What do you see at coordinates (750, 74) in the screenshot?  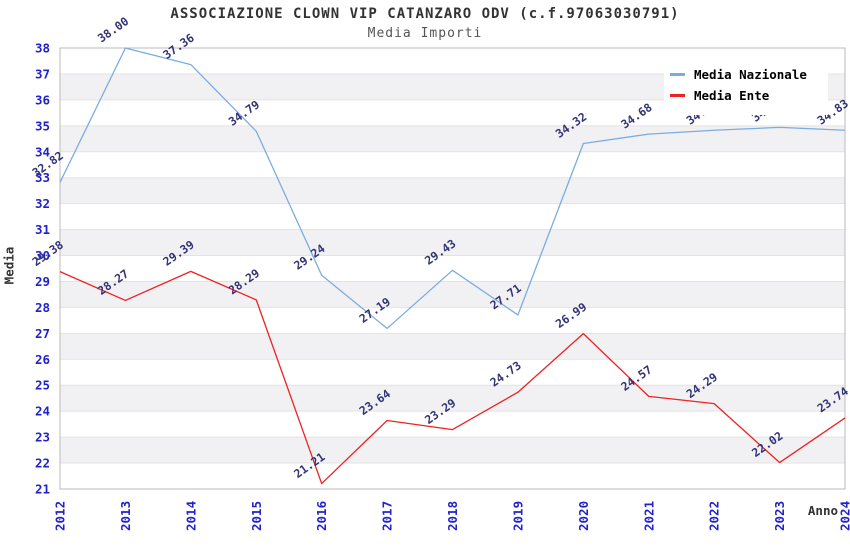 I see `legend-label-media-nazionale: Media Nazionale` at bounding box center [750, 74].